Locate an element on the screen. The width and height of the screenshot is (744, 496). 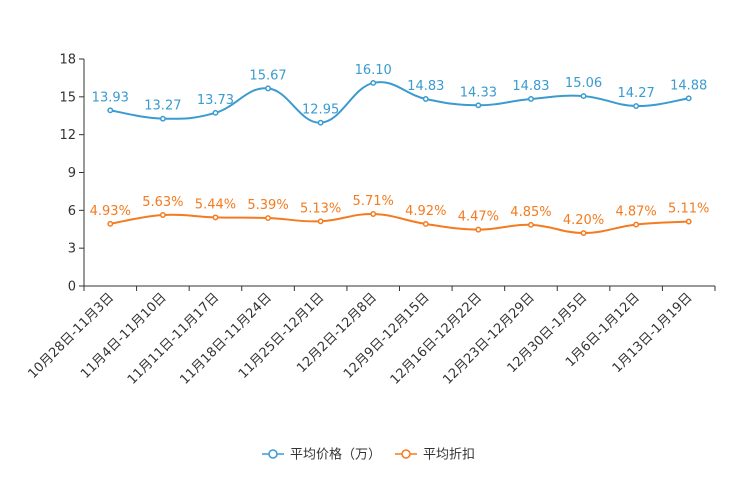
legend: 平均价格（万） 平均折扣 is located at coordinates (368, 455).